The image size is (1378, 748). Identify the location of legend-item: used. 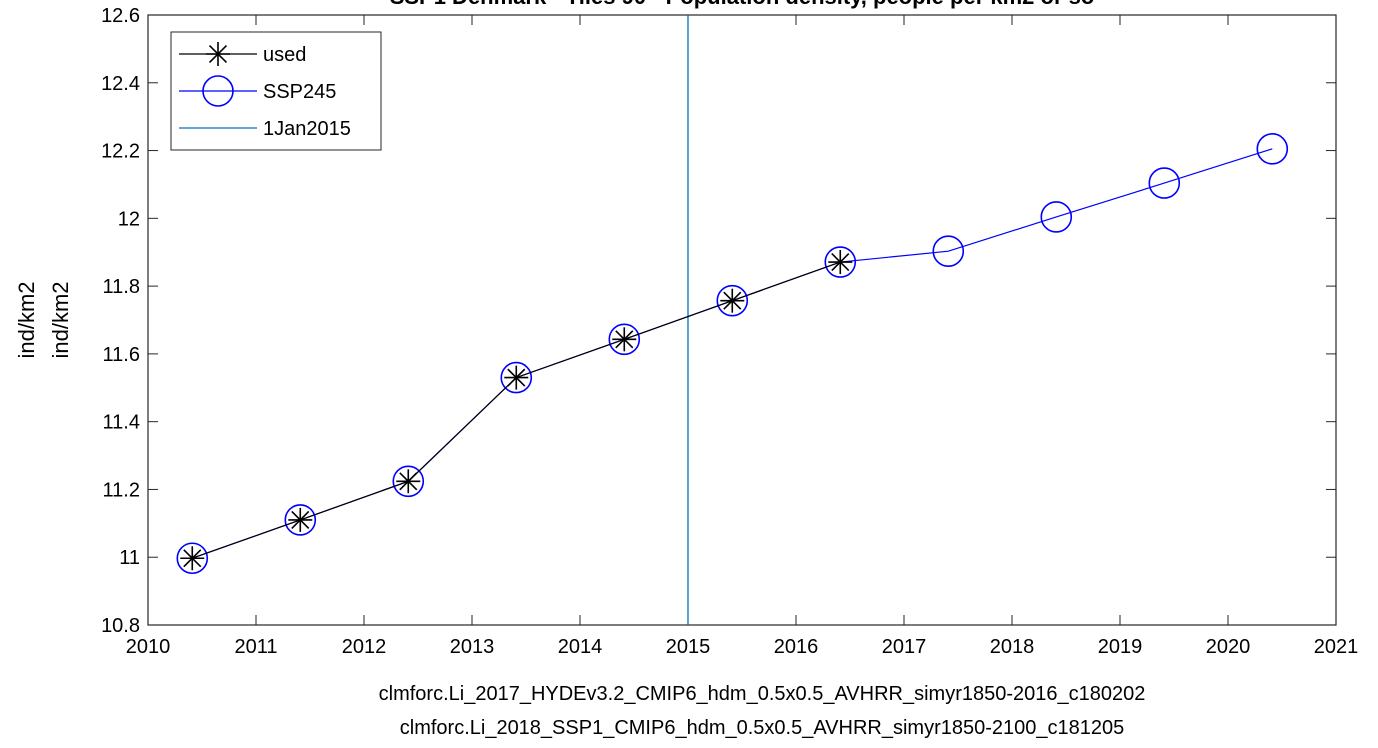
(242, 54).